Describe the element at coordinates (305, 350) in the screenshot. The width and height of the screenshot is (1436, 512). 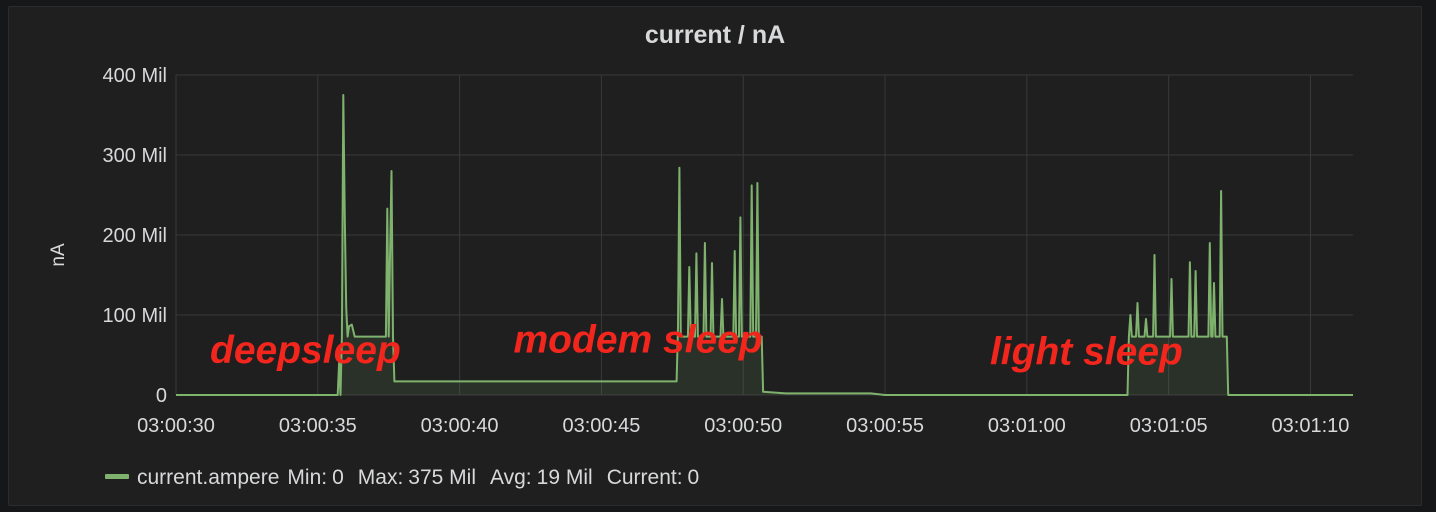
I see `annotation-label: deepsleep` at that location.